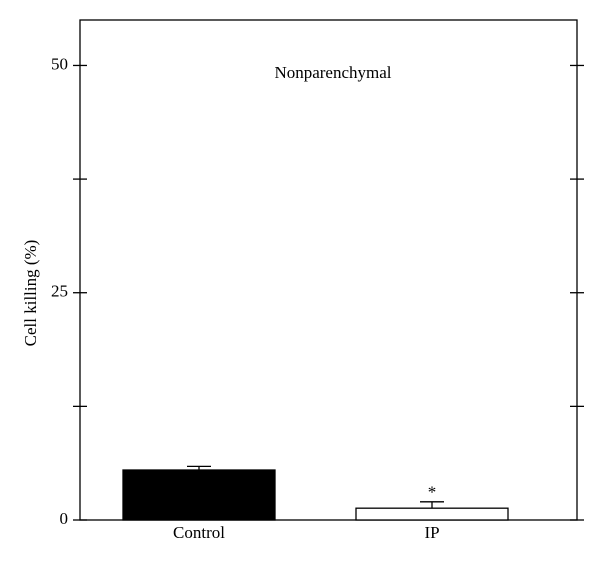 This screenshot has height=569, width=600. What do you see at coordinates (432, 492) in the screenshot?
I see `significance-label: *` at bounding box center [432, 492].